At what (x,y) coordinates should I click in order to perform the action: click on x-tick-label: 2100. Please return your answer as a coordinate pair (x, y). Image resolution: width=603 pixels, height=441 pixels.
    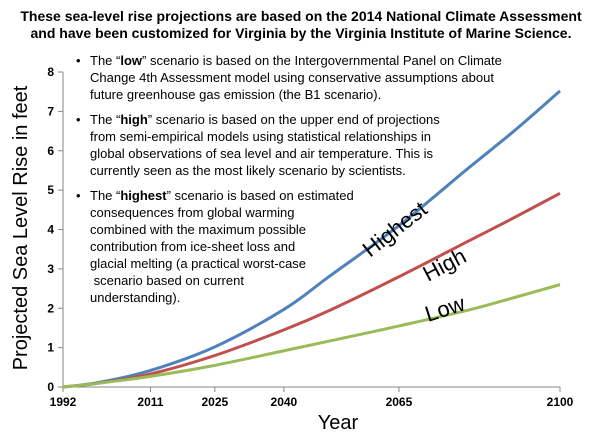
    Looking at the image, I should click on (560, 402).